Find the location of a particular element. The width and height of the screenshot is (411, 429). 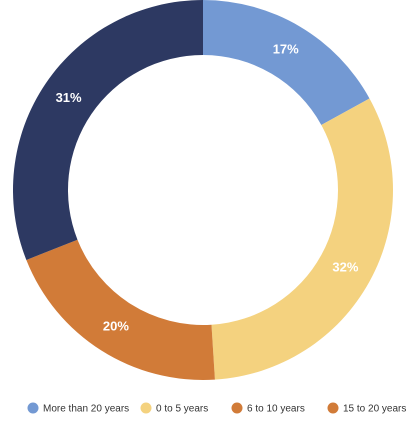

legend-label: 15 to 20 years is located at coordinates (374, 409).